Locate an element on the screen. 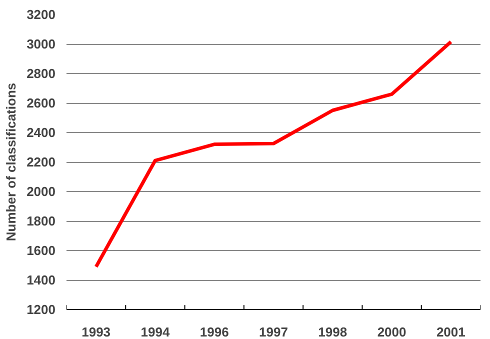 Image resolution: width=490 pixels, height=339 pixels. x-tick-label: 1993 is located at coordinates (96, 331).